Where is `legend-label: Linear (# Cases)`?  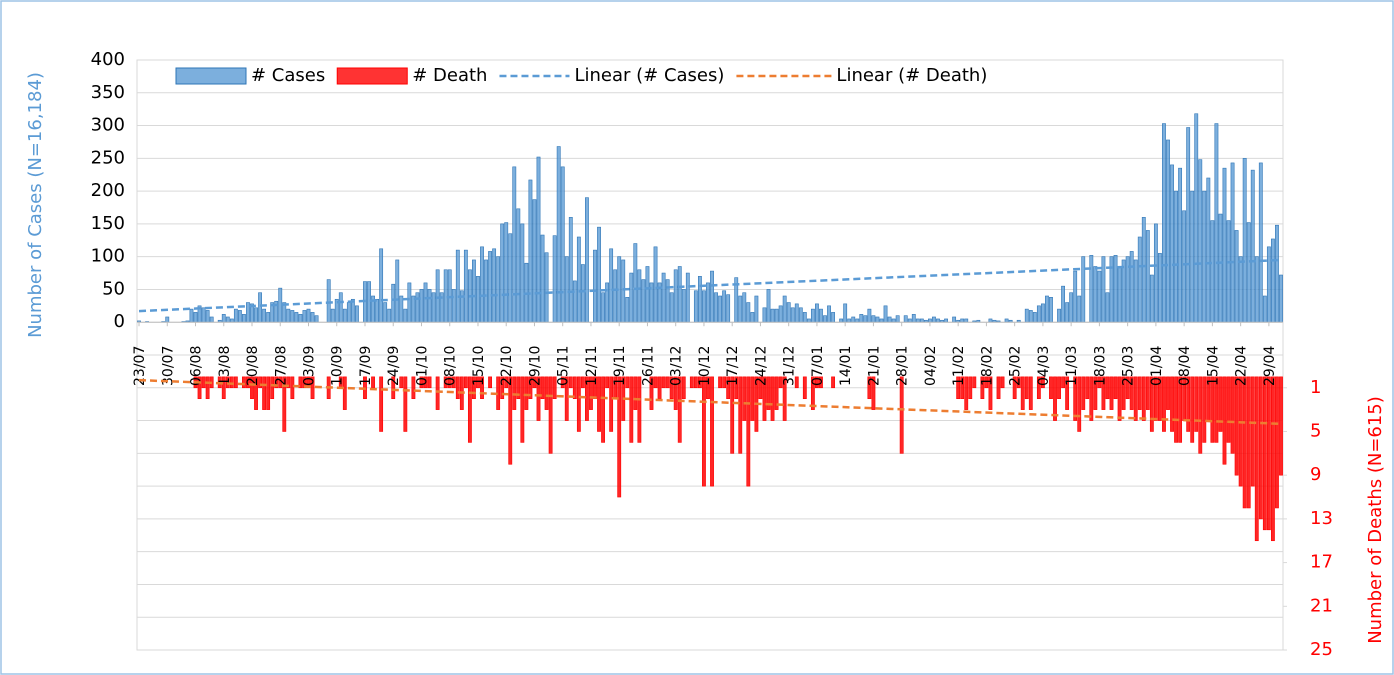
legend-label: Linear (# Cases) is located at coordinates (649, 75).